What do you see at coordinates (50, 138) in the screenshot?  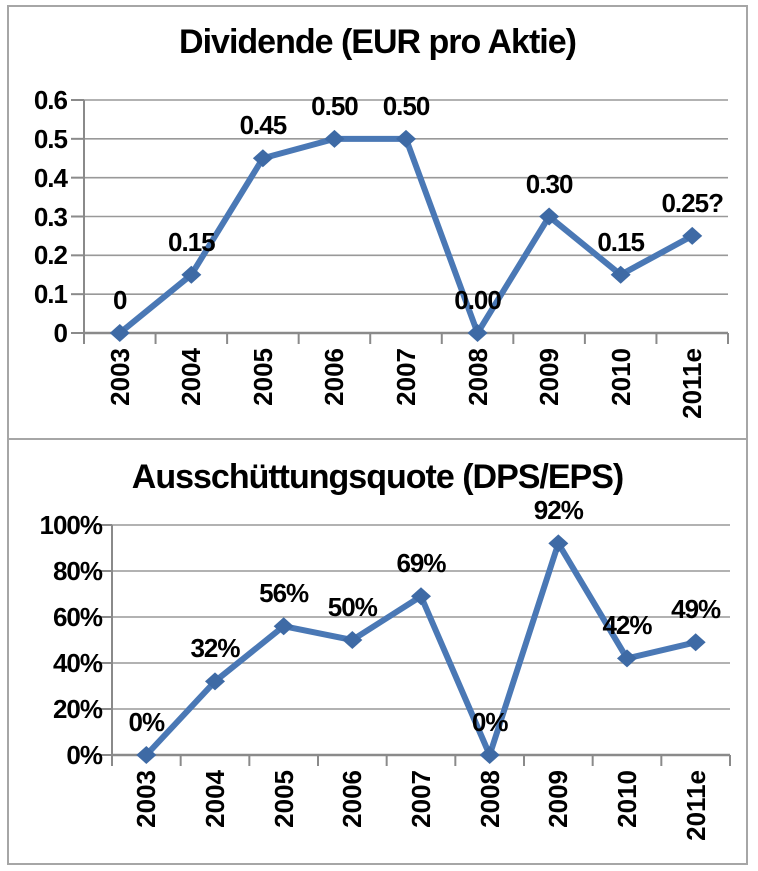 I see `y-axis-tick-label: 0.5` at bounding box center [50, 138].